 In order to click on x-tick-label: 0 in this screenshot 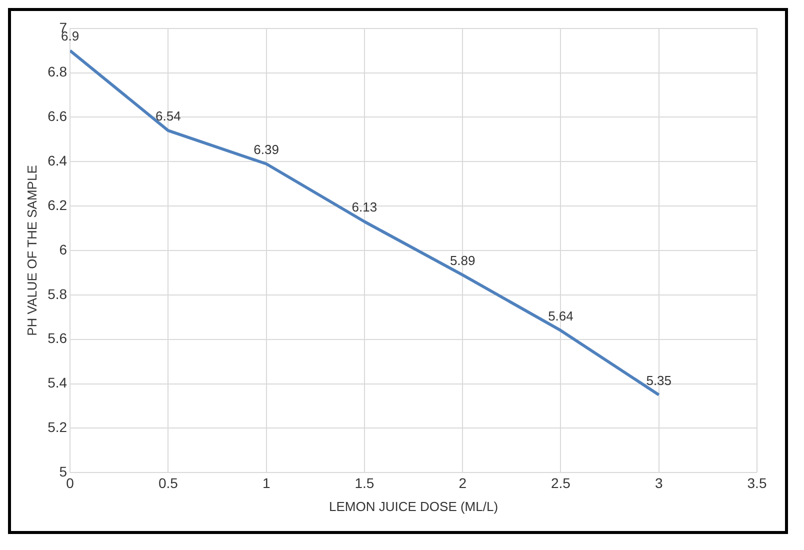, I will do `click(70, 482)`.